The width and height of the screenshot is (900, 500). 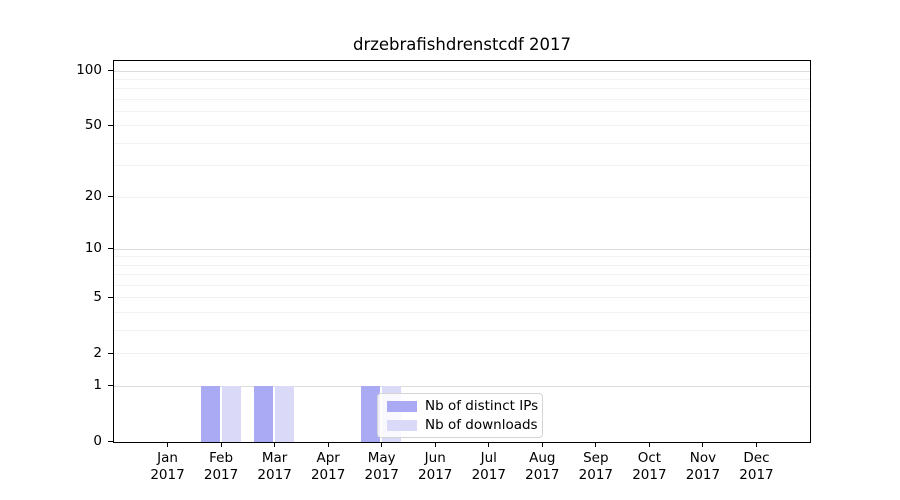 What do you see at coordinates (482, 406) in the screenshot?
I see `legend-label-distinct-ips: Nb of distinct IPs` at bounding box center [482, 406].